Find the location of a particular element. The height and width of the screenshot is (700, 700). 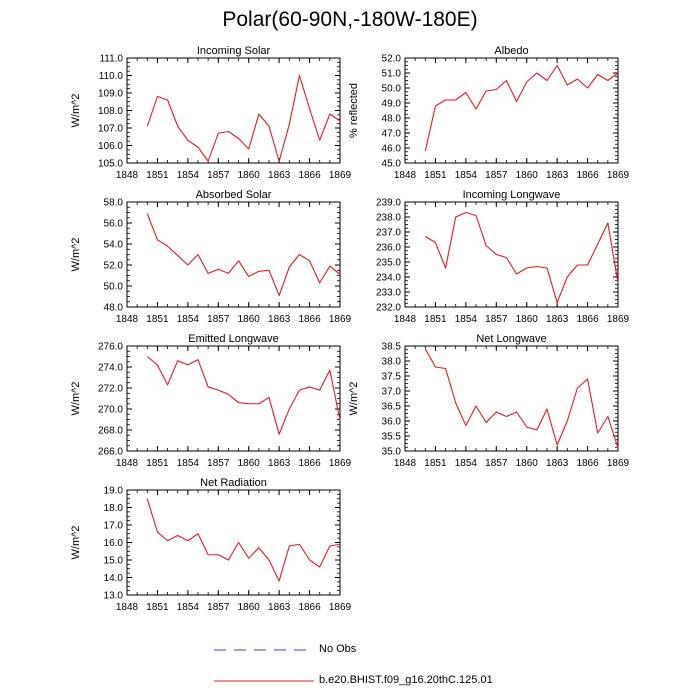

y-tick-label: 37.5 is located at coordinates (392, 377).